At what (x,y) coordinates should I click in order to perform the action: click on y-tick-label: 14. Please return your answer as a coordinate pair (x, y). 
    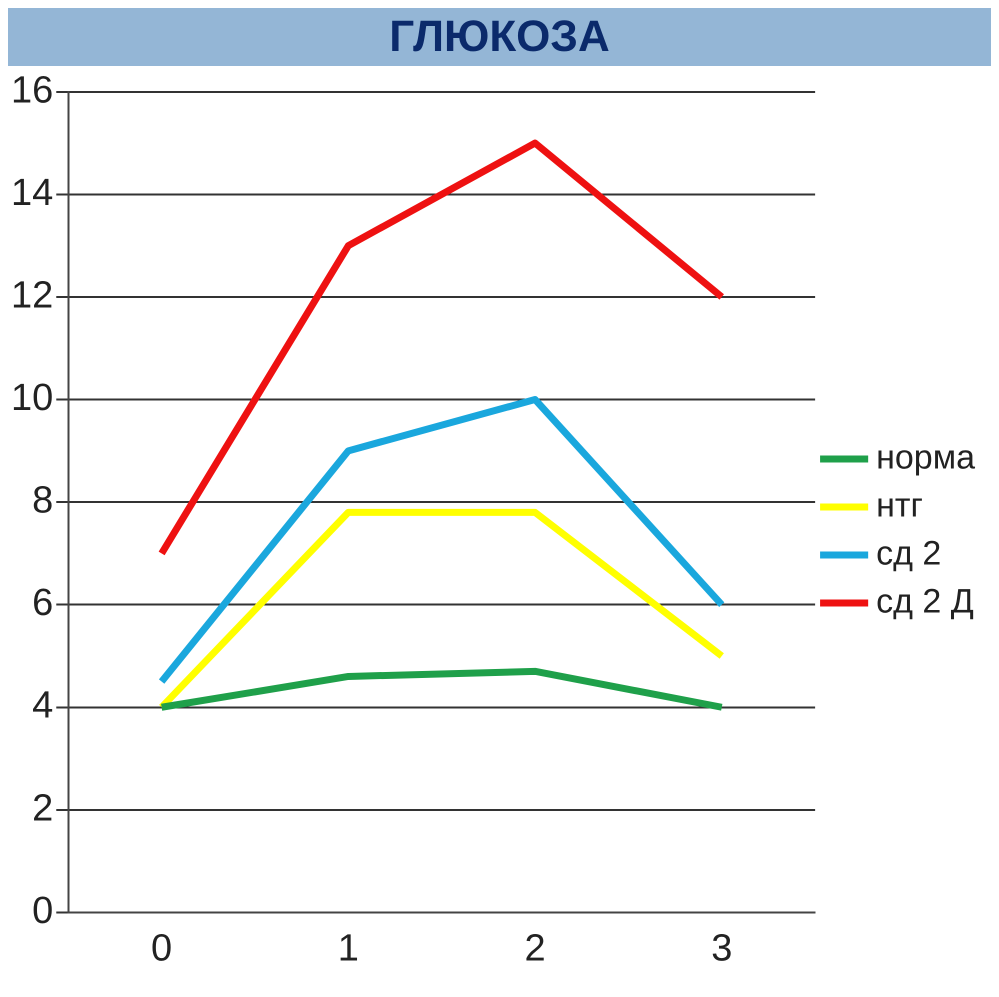
    Looking at the image, I should click on (32, 193).